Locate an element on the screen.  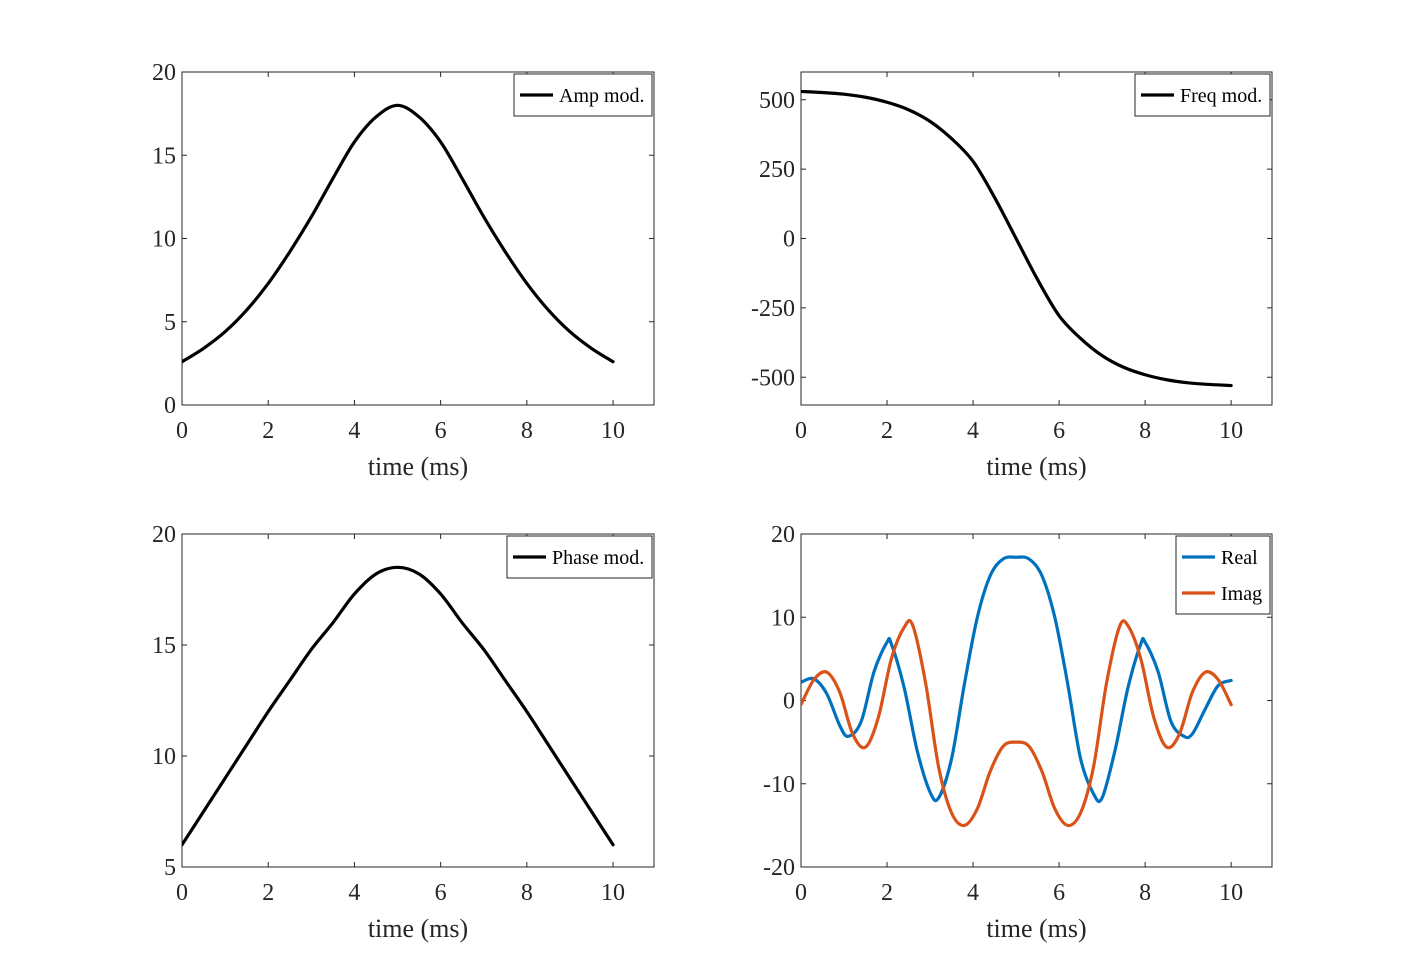
legend-box is located at coordinates (1223, 575).